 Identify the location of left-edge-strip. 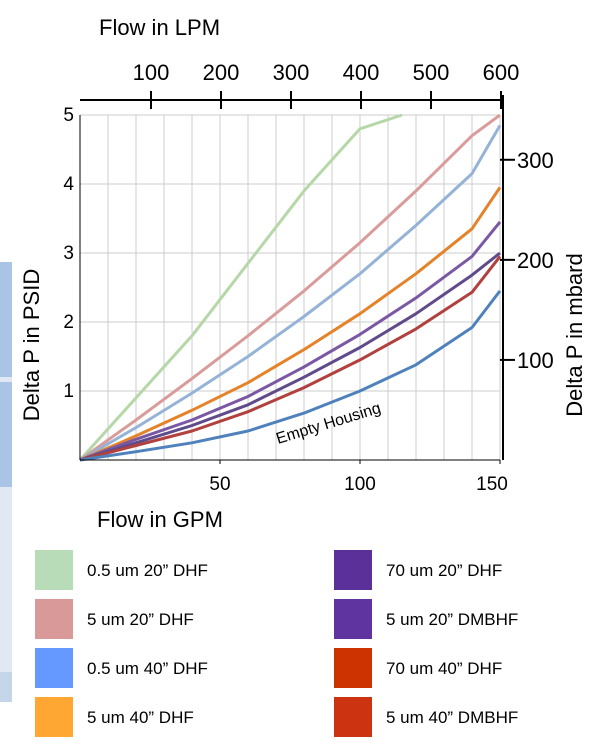
(6, 482).